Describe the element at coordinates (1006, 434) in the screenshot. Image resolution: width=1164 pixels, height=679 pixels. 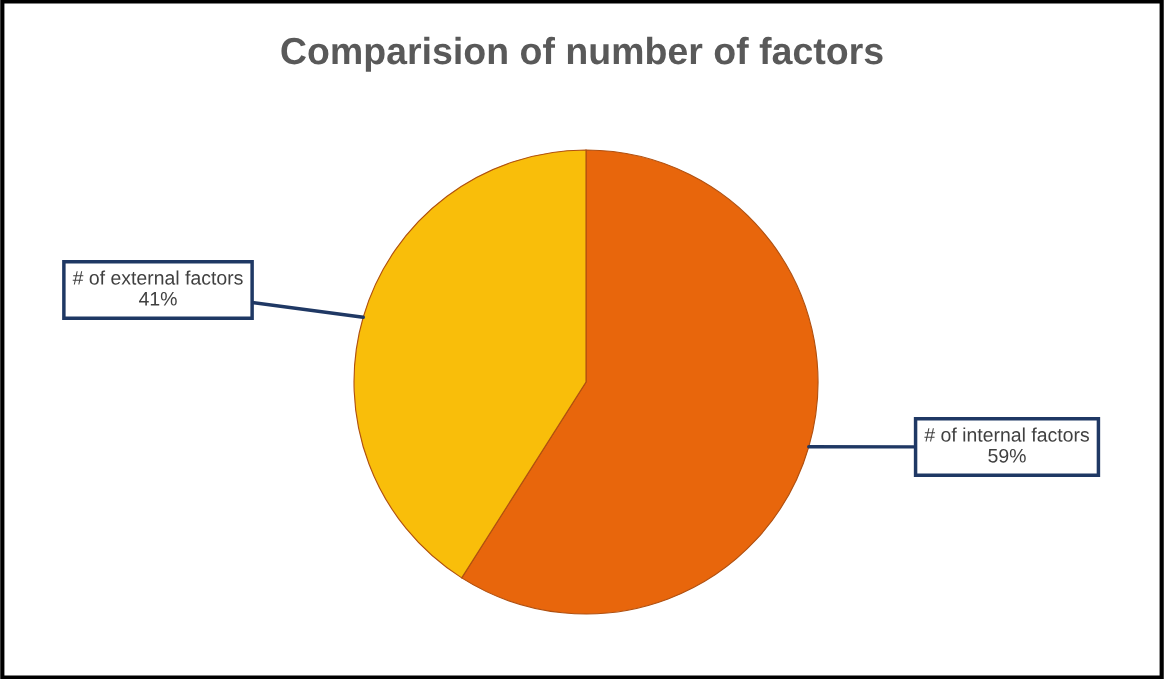
I see `slice-label: # of internal factors` at that location.